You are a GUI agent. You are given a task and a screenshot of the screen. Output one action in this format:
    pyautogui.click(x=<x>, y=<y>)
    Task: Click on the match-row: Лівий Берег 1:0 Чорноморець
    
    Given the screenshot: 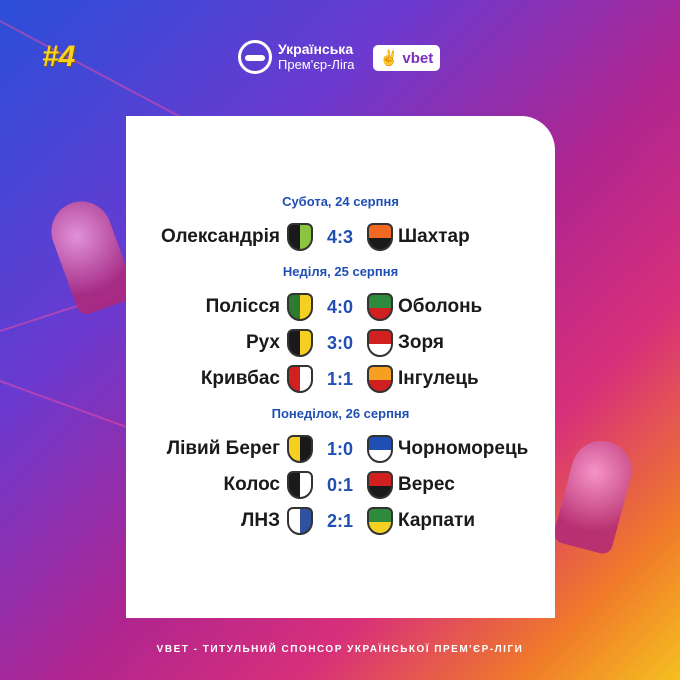 What is the action you would take?
    pyautogui.click(x=340, y=449)
    